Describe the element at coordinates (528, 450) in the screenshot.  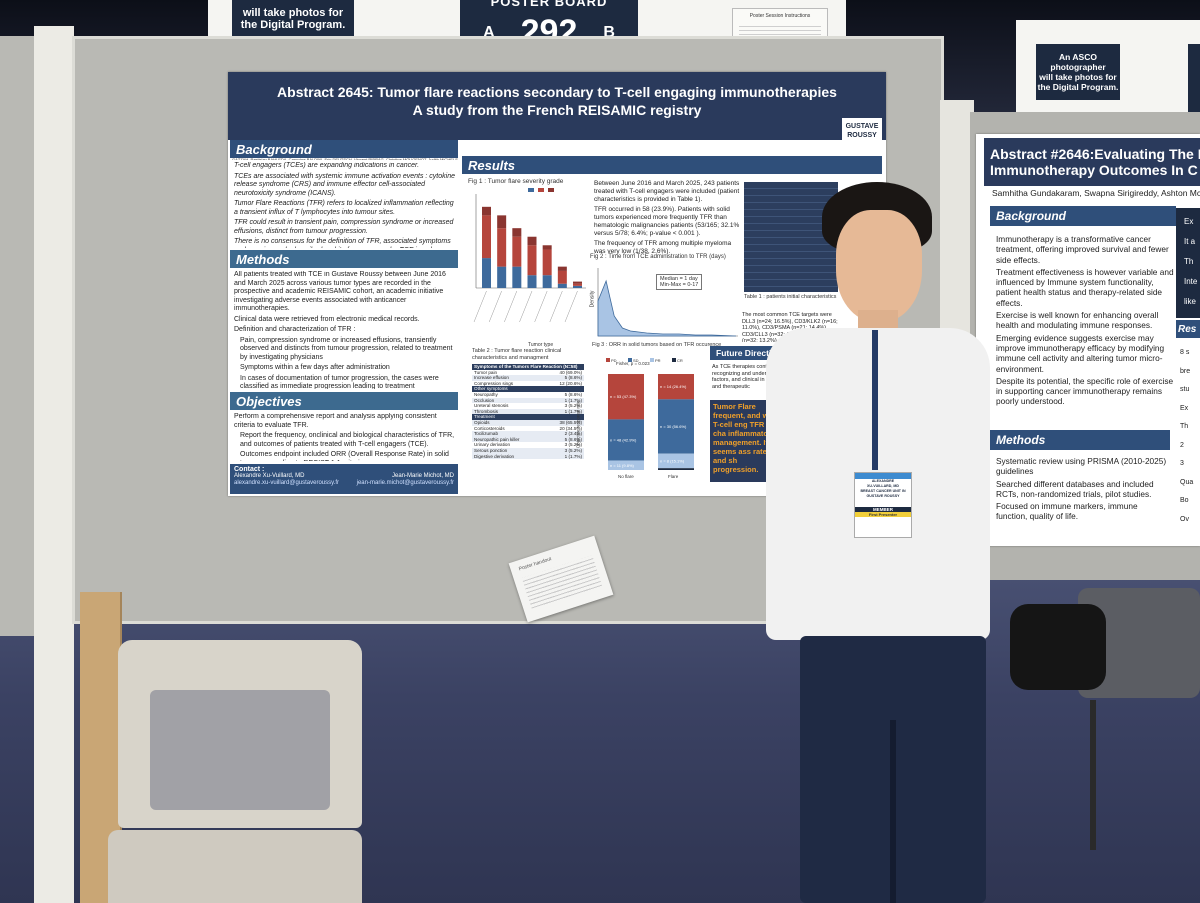
I see `table2-row: Serous ponction 3 (5.2%)` at that location.